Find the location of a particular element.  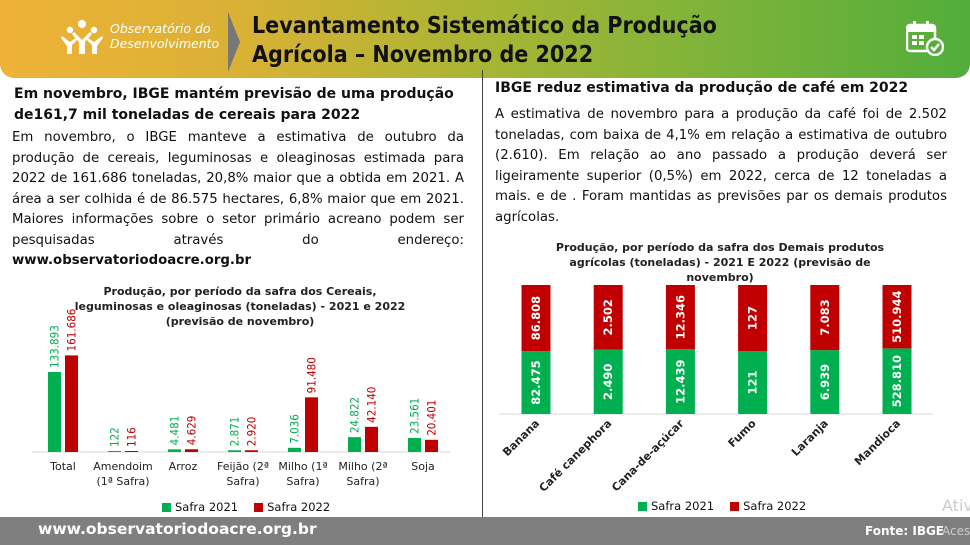

chart2-data-label: 2.490 is located at coordinates (608, 382).